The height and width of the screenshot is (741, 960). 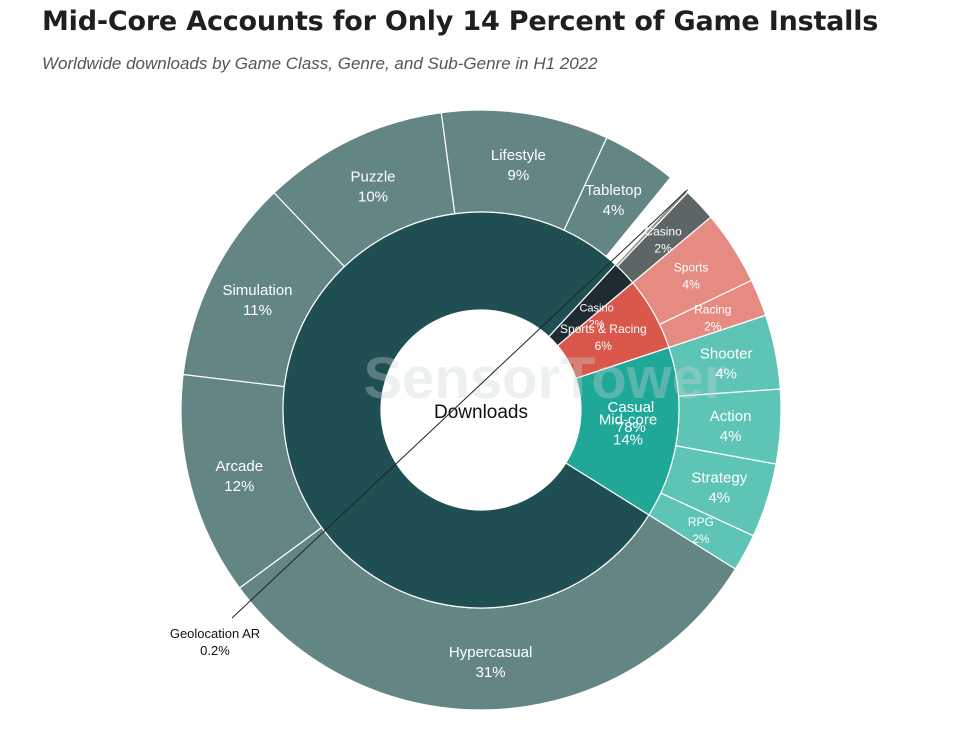 What do you see at coordinates (215, 650) in the screenshot?
I see `outer-label-geolocation-ar-value: 0.2%` at bounding box center [215, 650].